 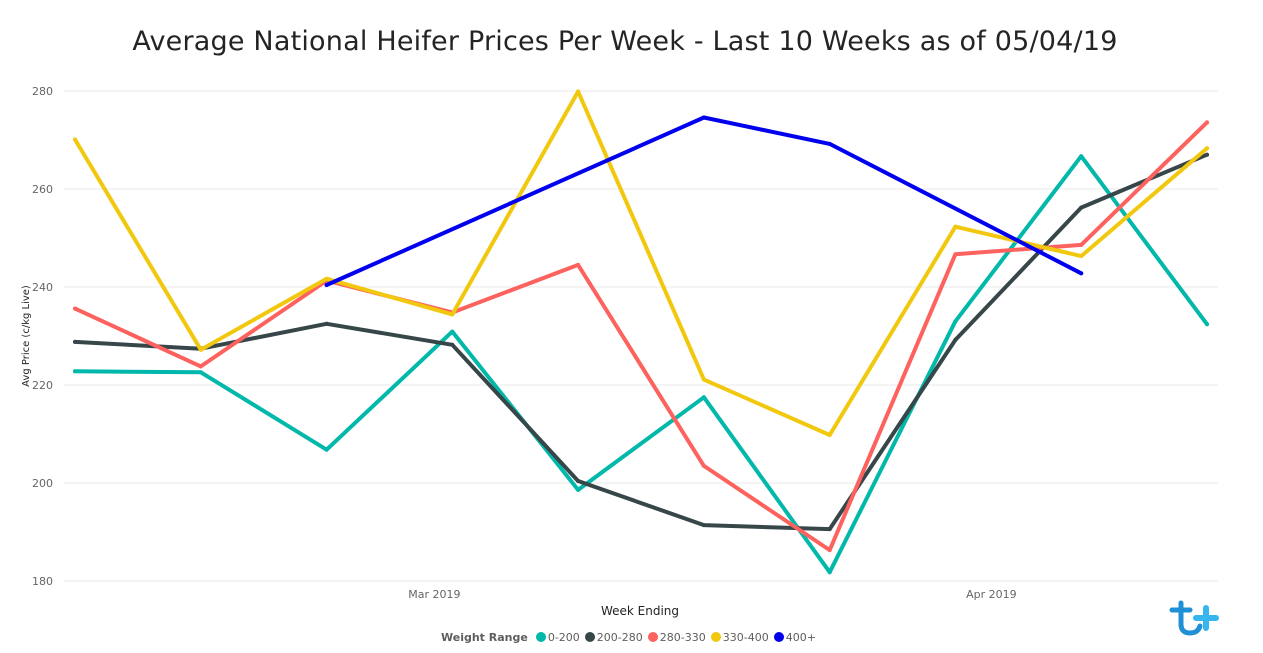 What do you see at coordinates (991, 594) in the screenshot?
I see `x-tick-label: Apr 2019` at bounding box center [991, 594].